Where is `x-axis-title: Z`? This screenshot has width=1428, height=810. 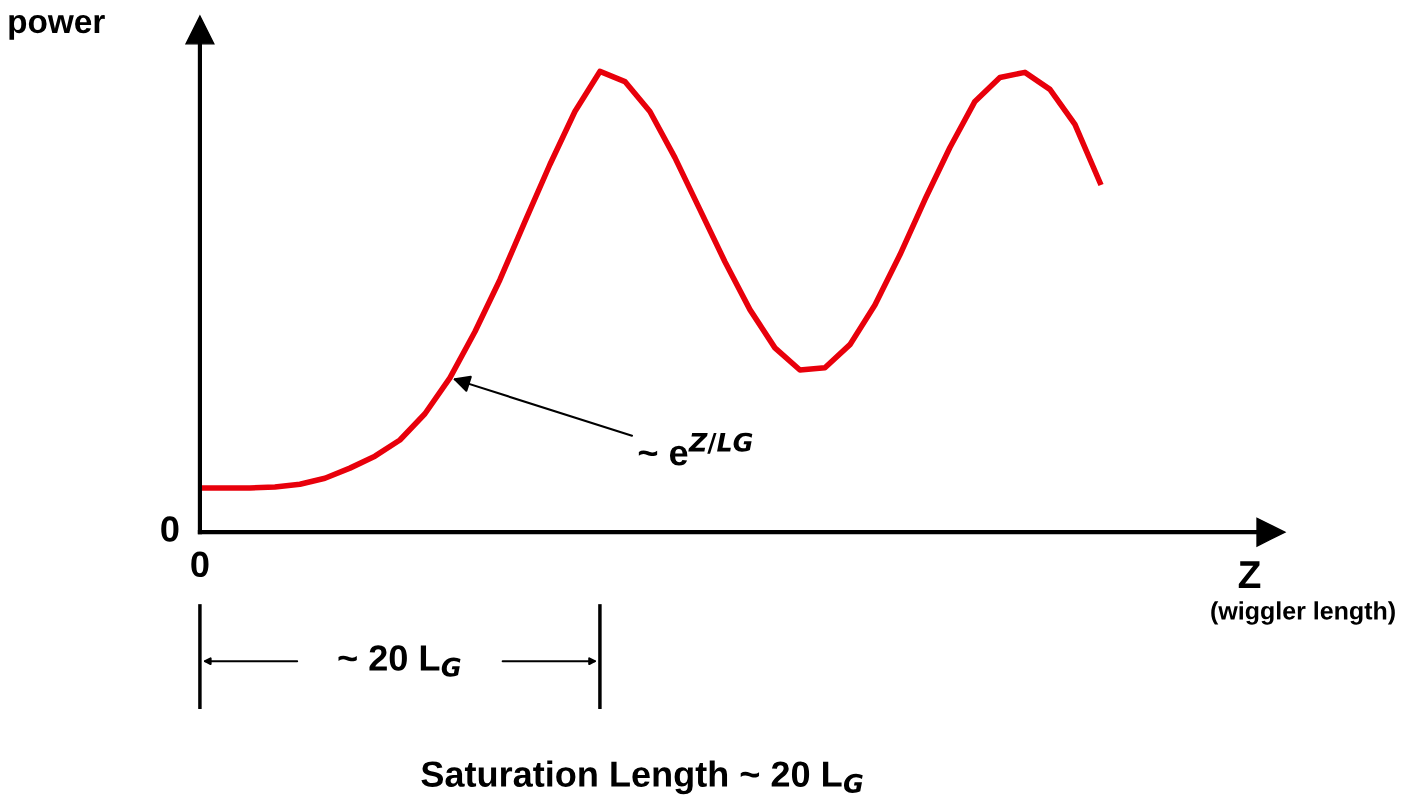 x-axis-title: Z is located at coordinates (1249, 574).